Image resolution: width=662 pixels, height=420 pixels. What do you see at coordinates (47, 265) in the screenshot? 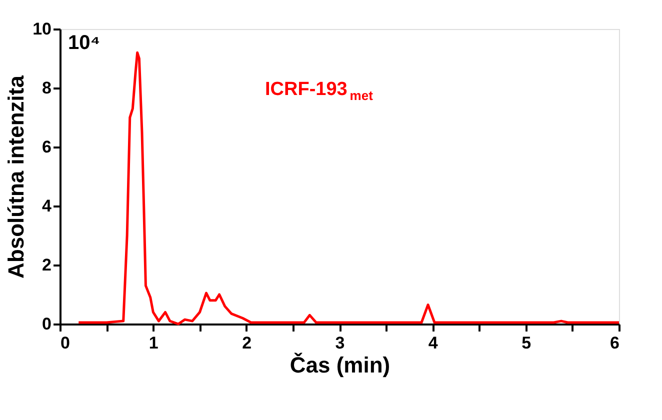
I see `y-tick-label: 2` at bounding box center [47, 265].